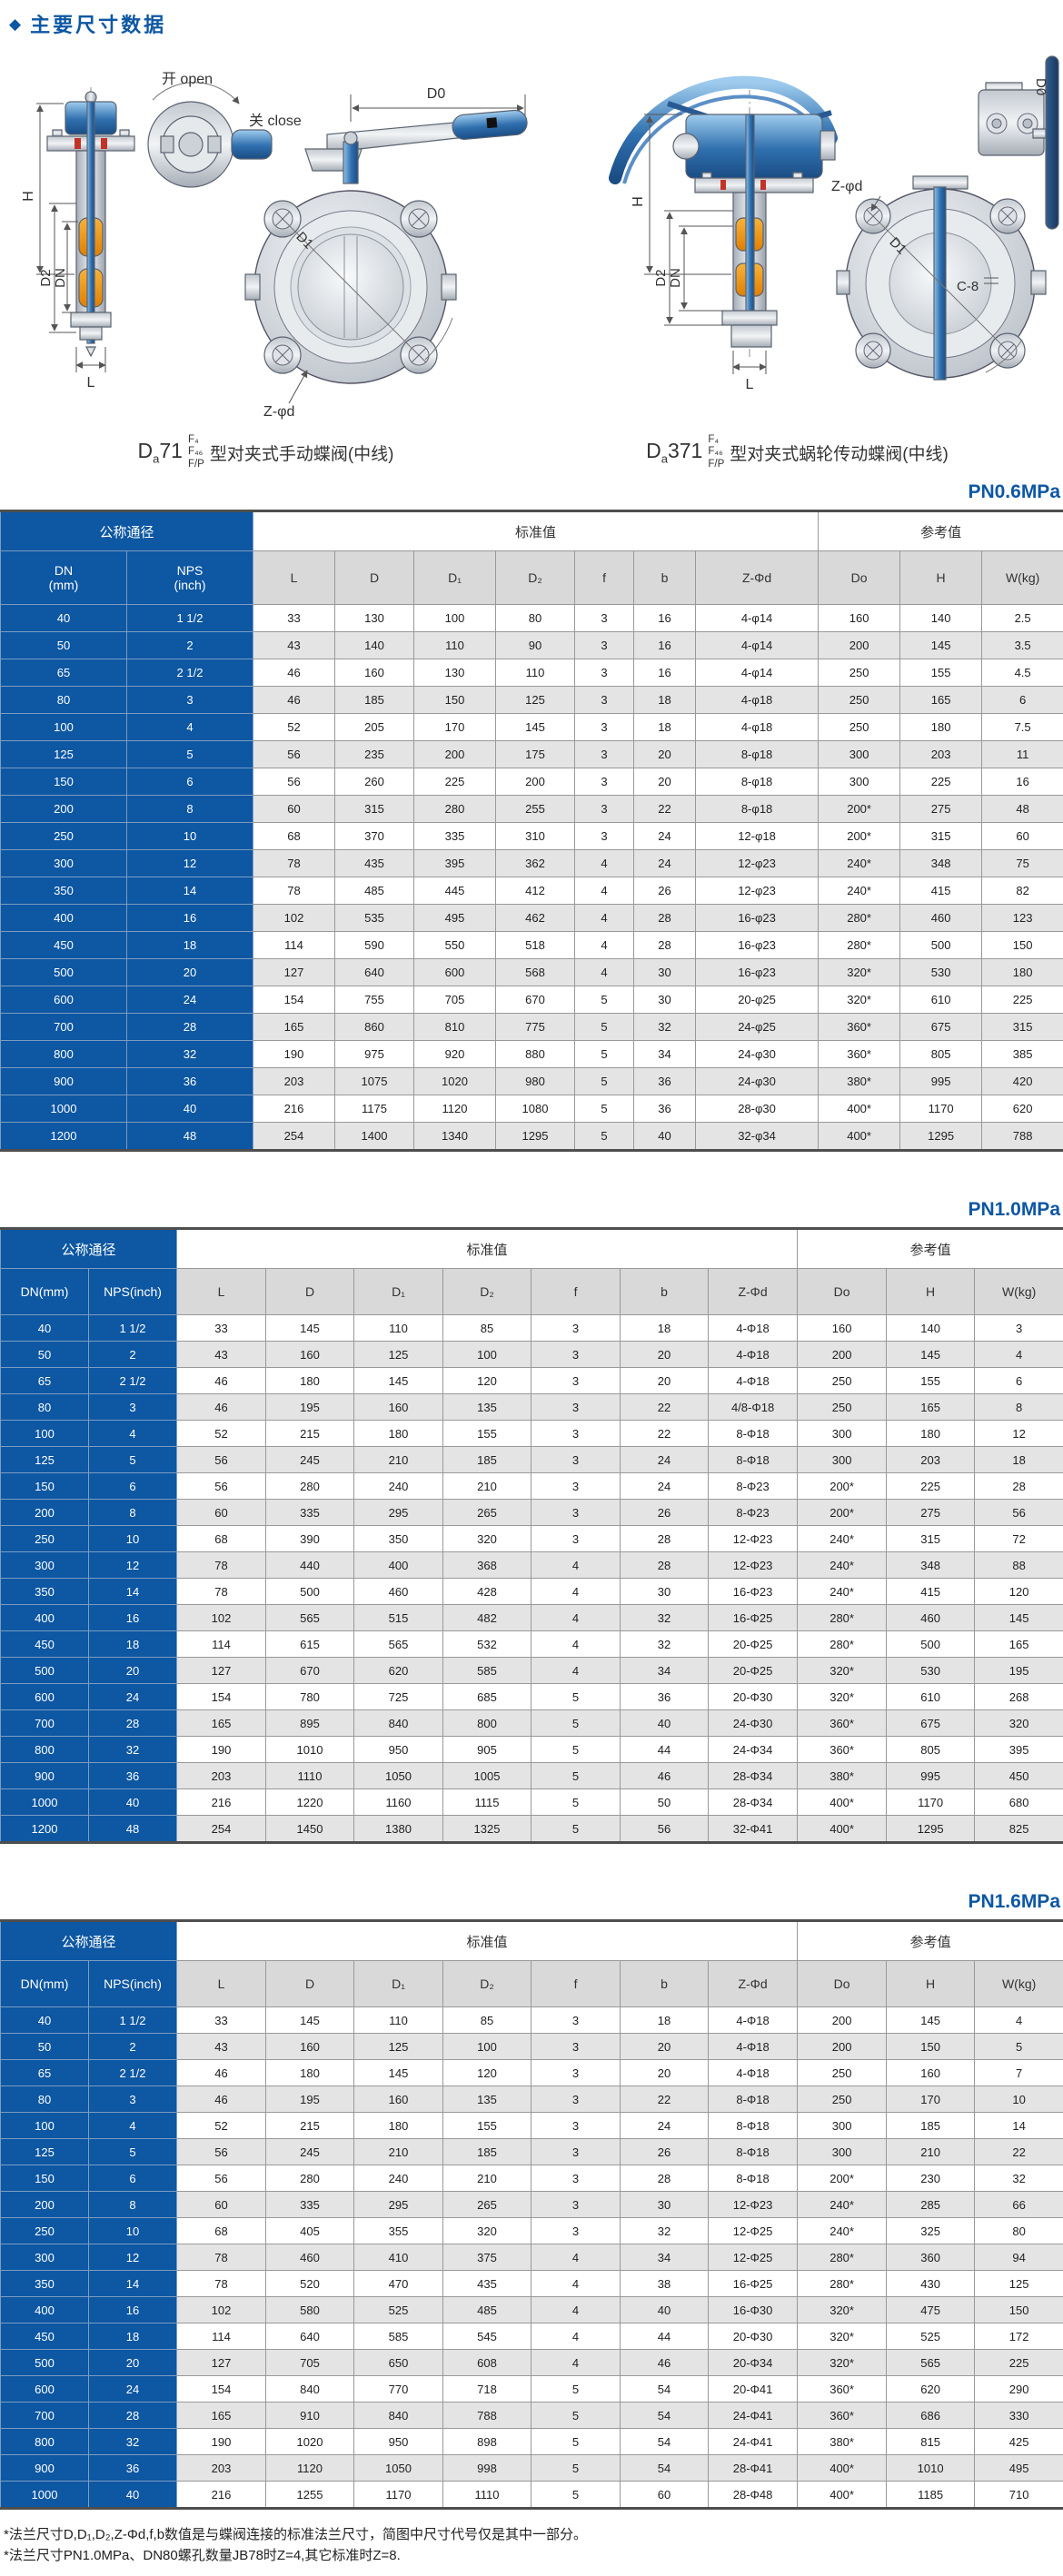 Image resolution: width=1063 pixels, height=2576 pixels. Describe the element at coordinates (757, 1027) in the screenshot. I see `table-cell: 24-φ25` at that location.